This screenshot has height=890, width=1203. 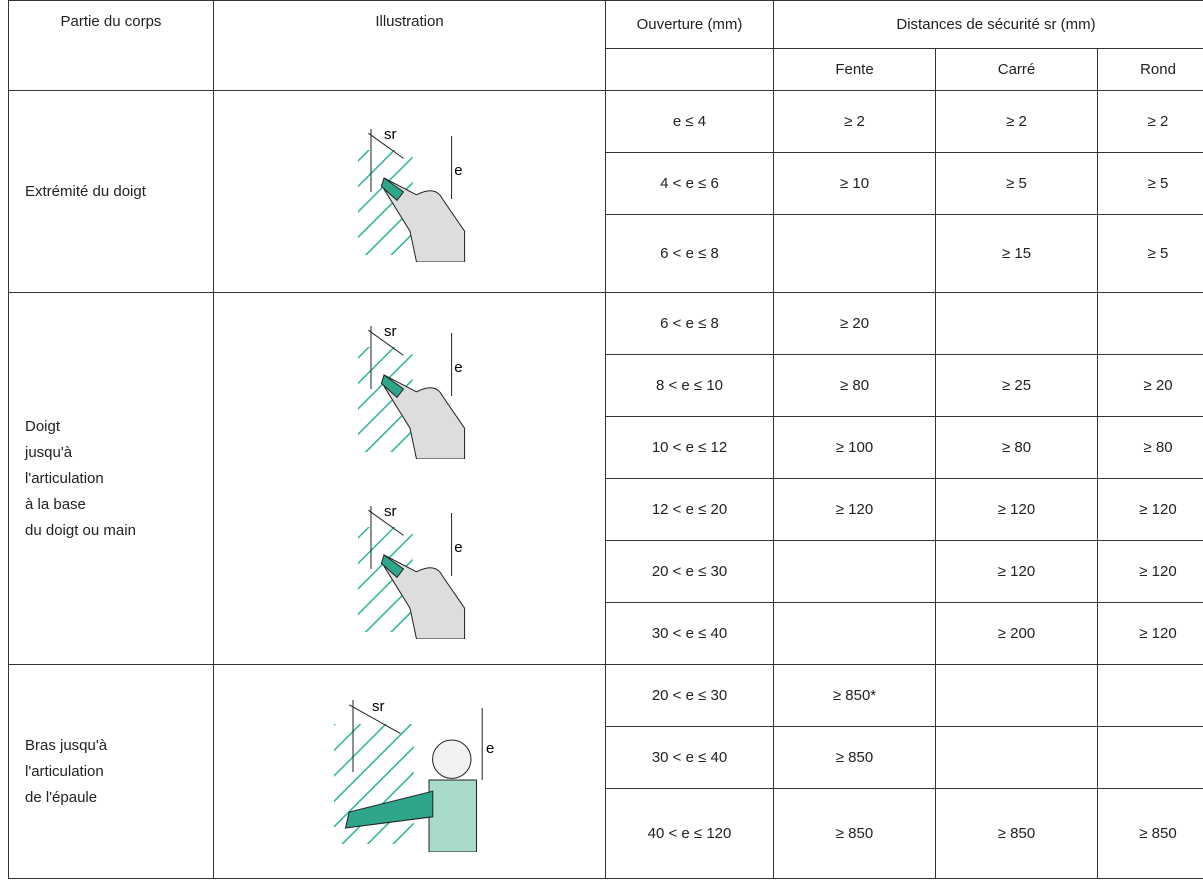 What do you see at coordinates (409, 479) in the screenshot?
I see `spacer` at bounding box center [409, 479].